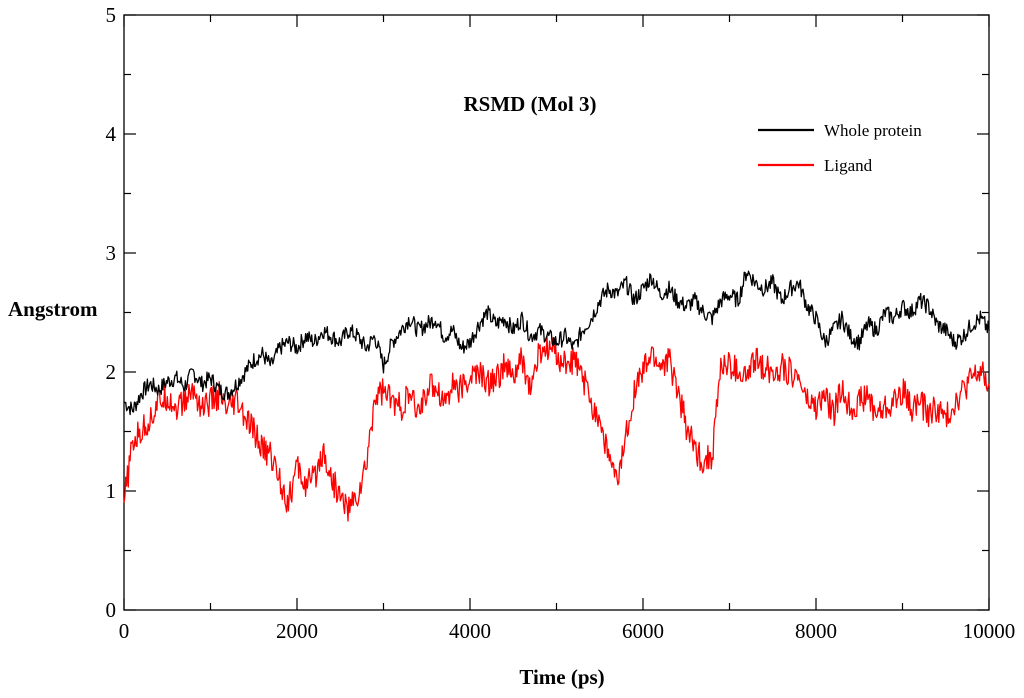 The width and height of the screenshot is (1024, 698). Describe the element at coordinates (816, 631) in the screenshot. I see `x-tick-label: 8000` at that location.